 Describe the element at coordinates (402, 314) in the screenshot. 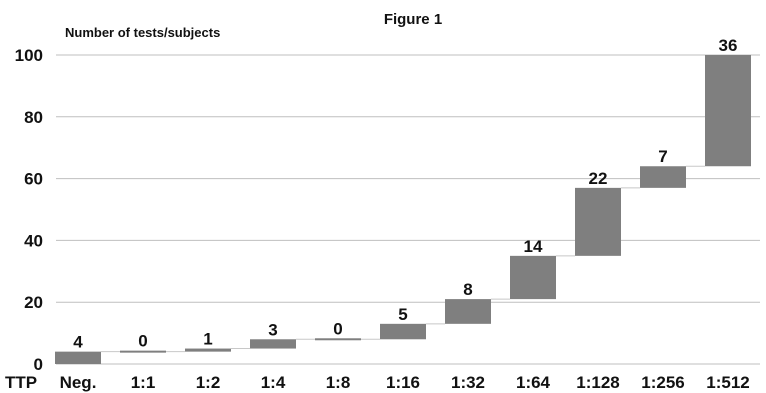

I see `data-label: 5` at that location.